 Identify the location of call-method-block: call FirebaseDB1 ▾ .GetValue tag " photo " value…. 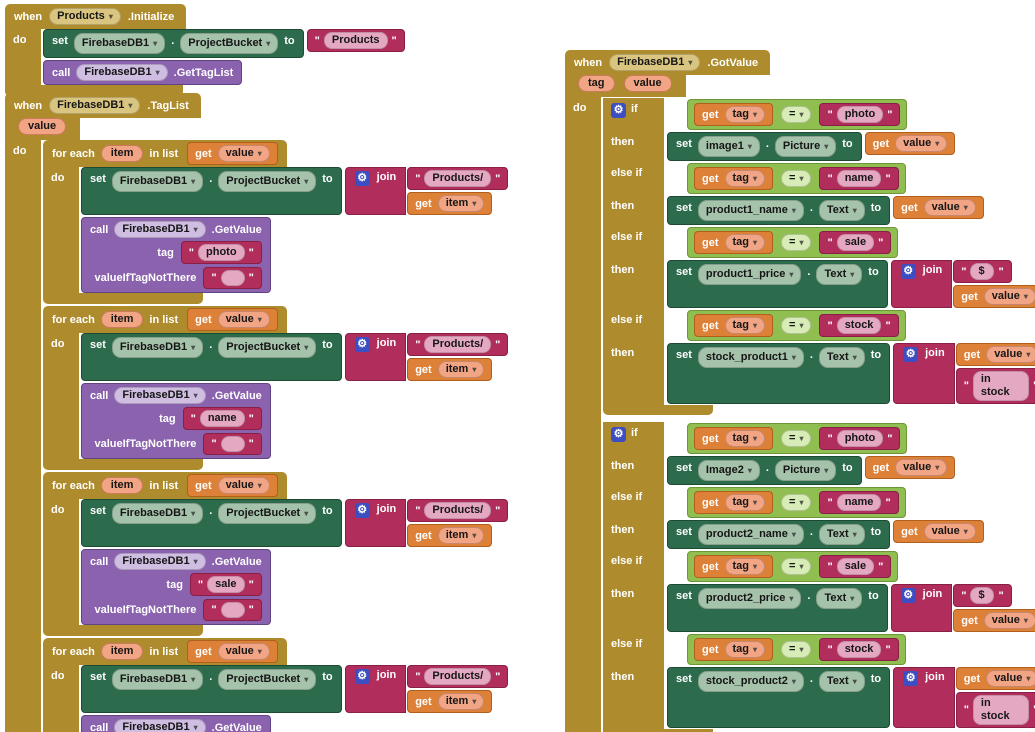
(176, 255).